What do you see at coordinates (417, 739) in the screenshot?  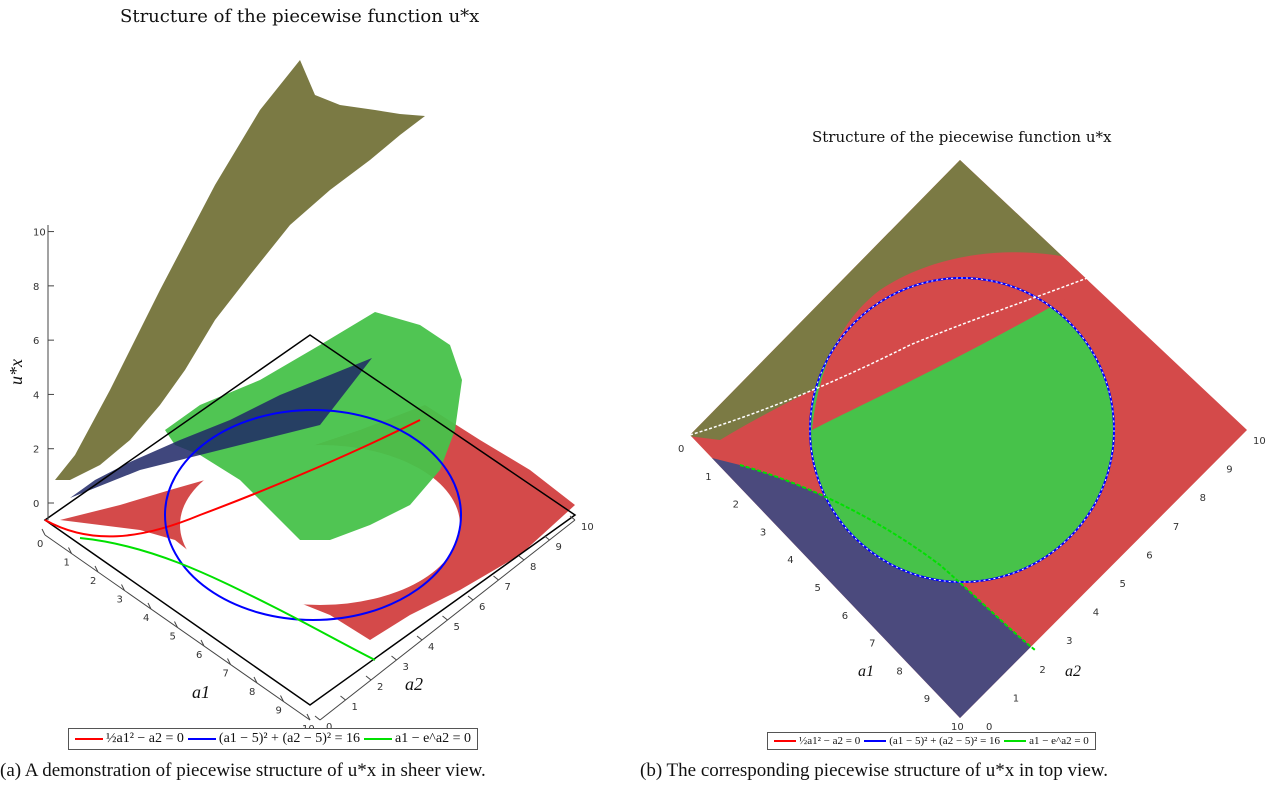 I see `legend-entry-green: a1 − e^a2 = 0` at bounding box center [417, 739].